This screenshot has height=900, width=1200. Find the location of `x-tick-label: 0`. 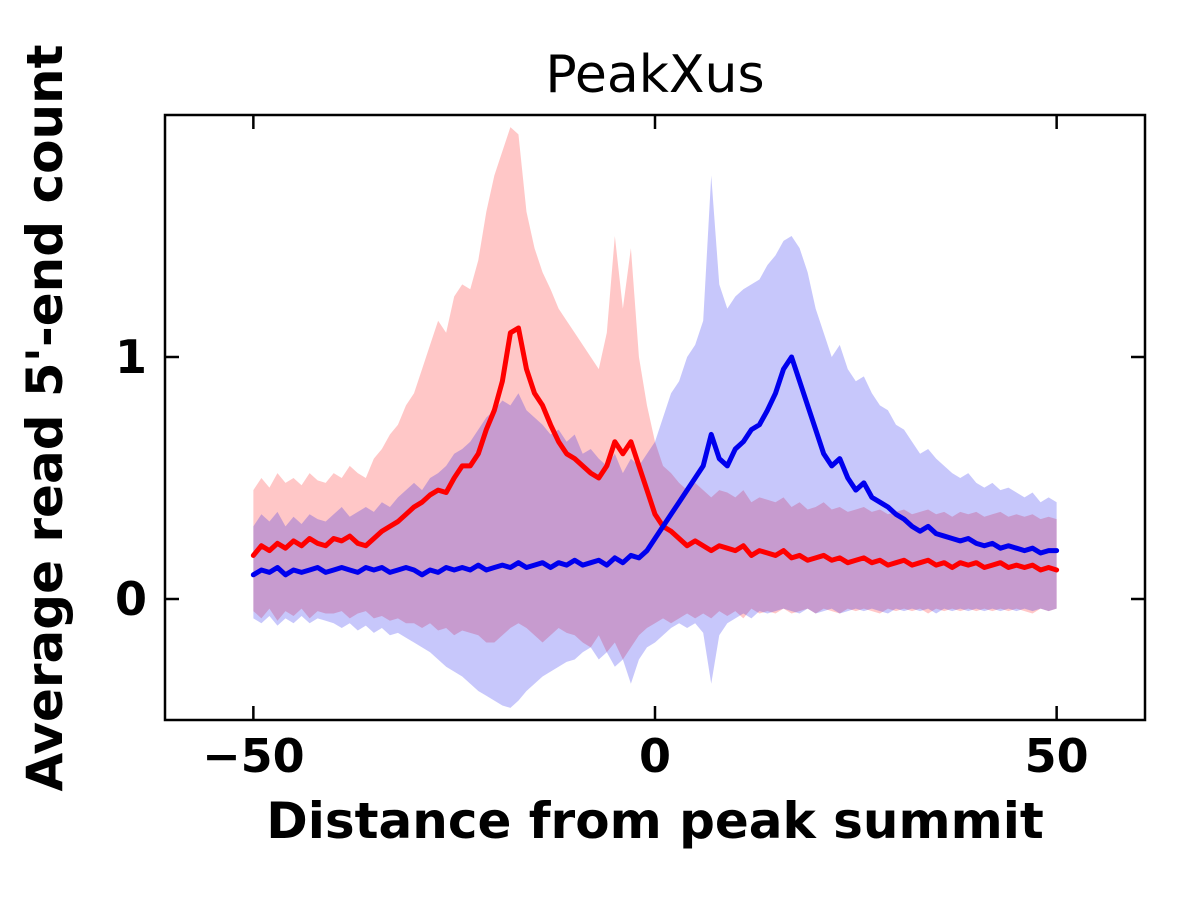

x-tick-label: 0 is located at coordinates (655, 756).